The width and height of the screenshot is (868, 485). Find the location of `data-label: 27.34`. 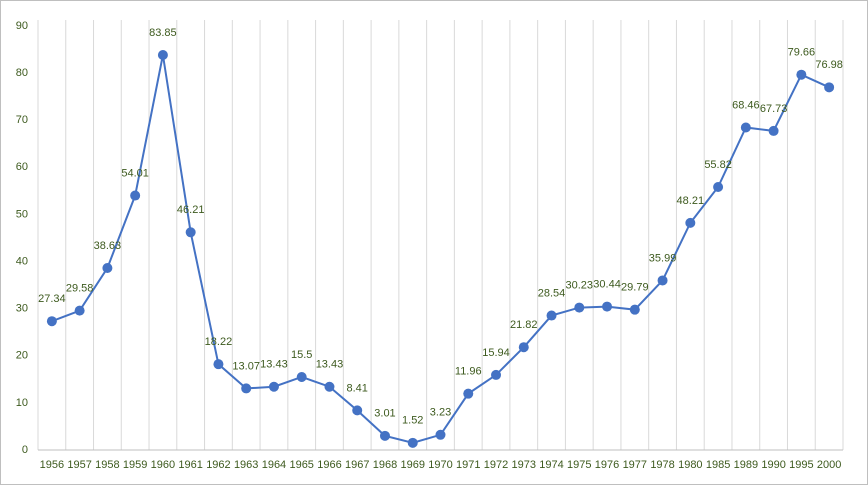

data-label: 27.34 is located at coordinates (52, 299).